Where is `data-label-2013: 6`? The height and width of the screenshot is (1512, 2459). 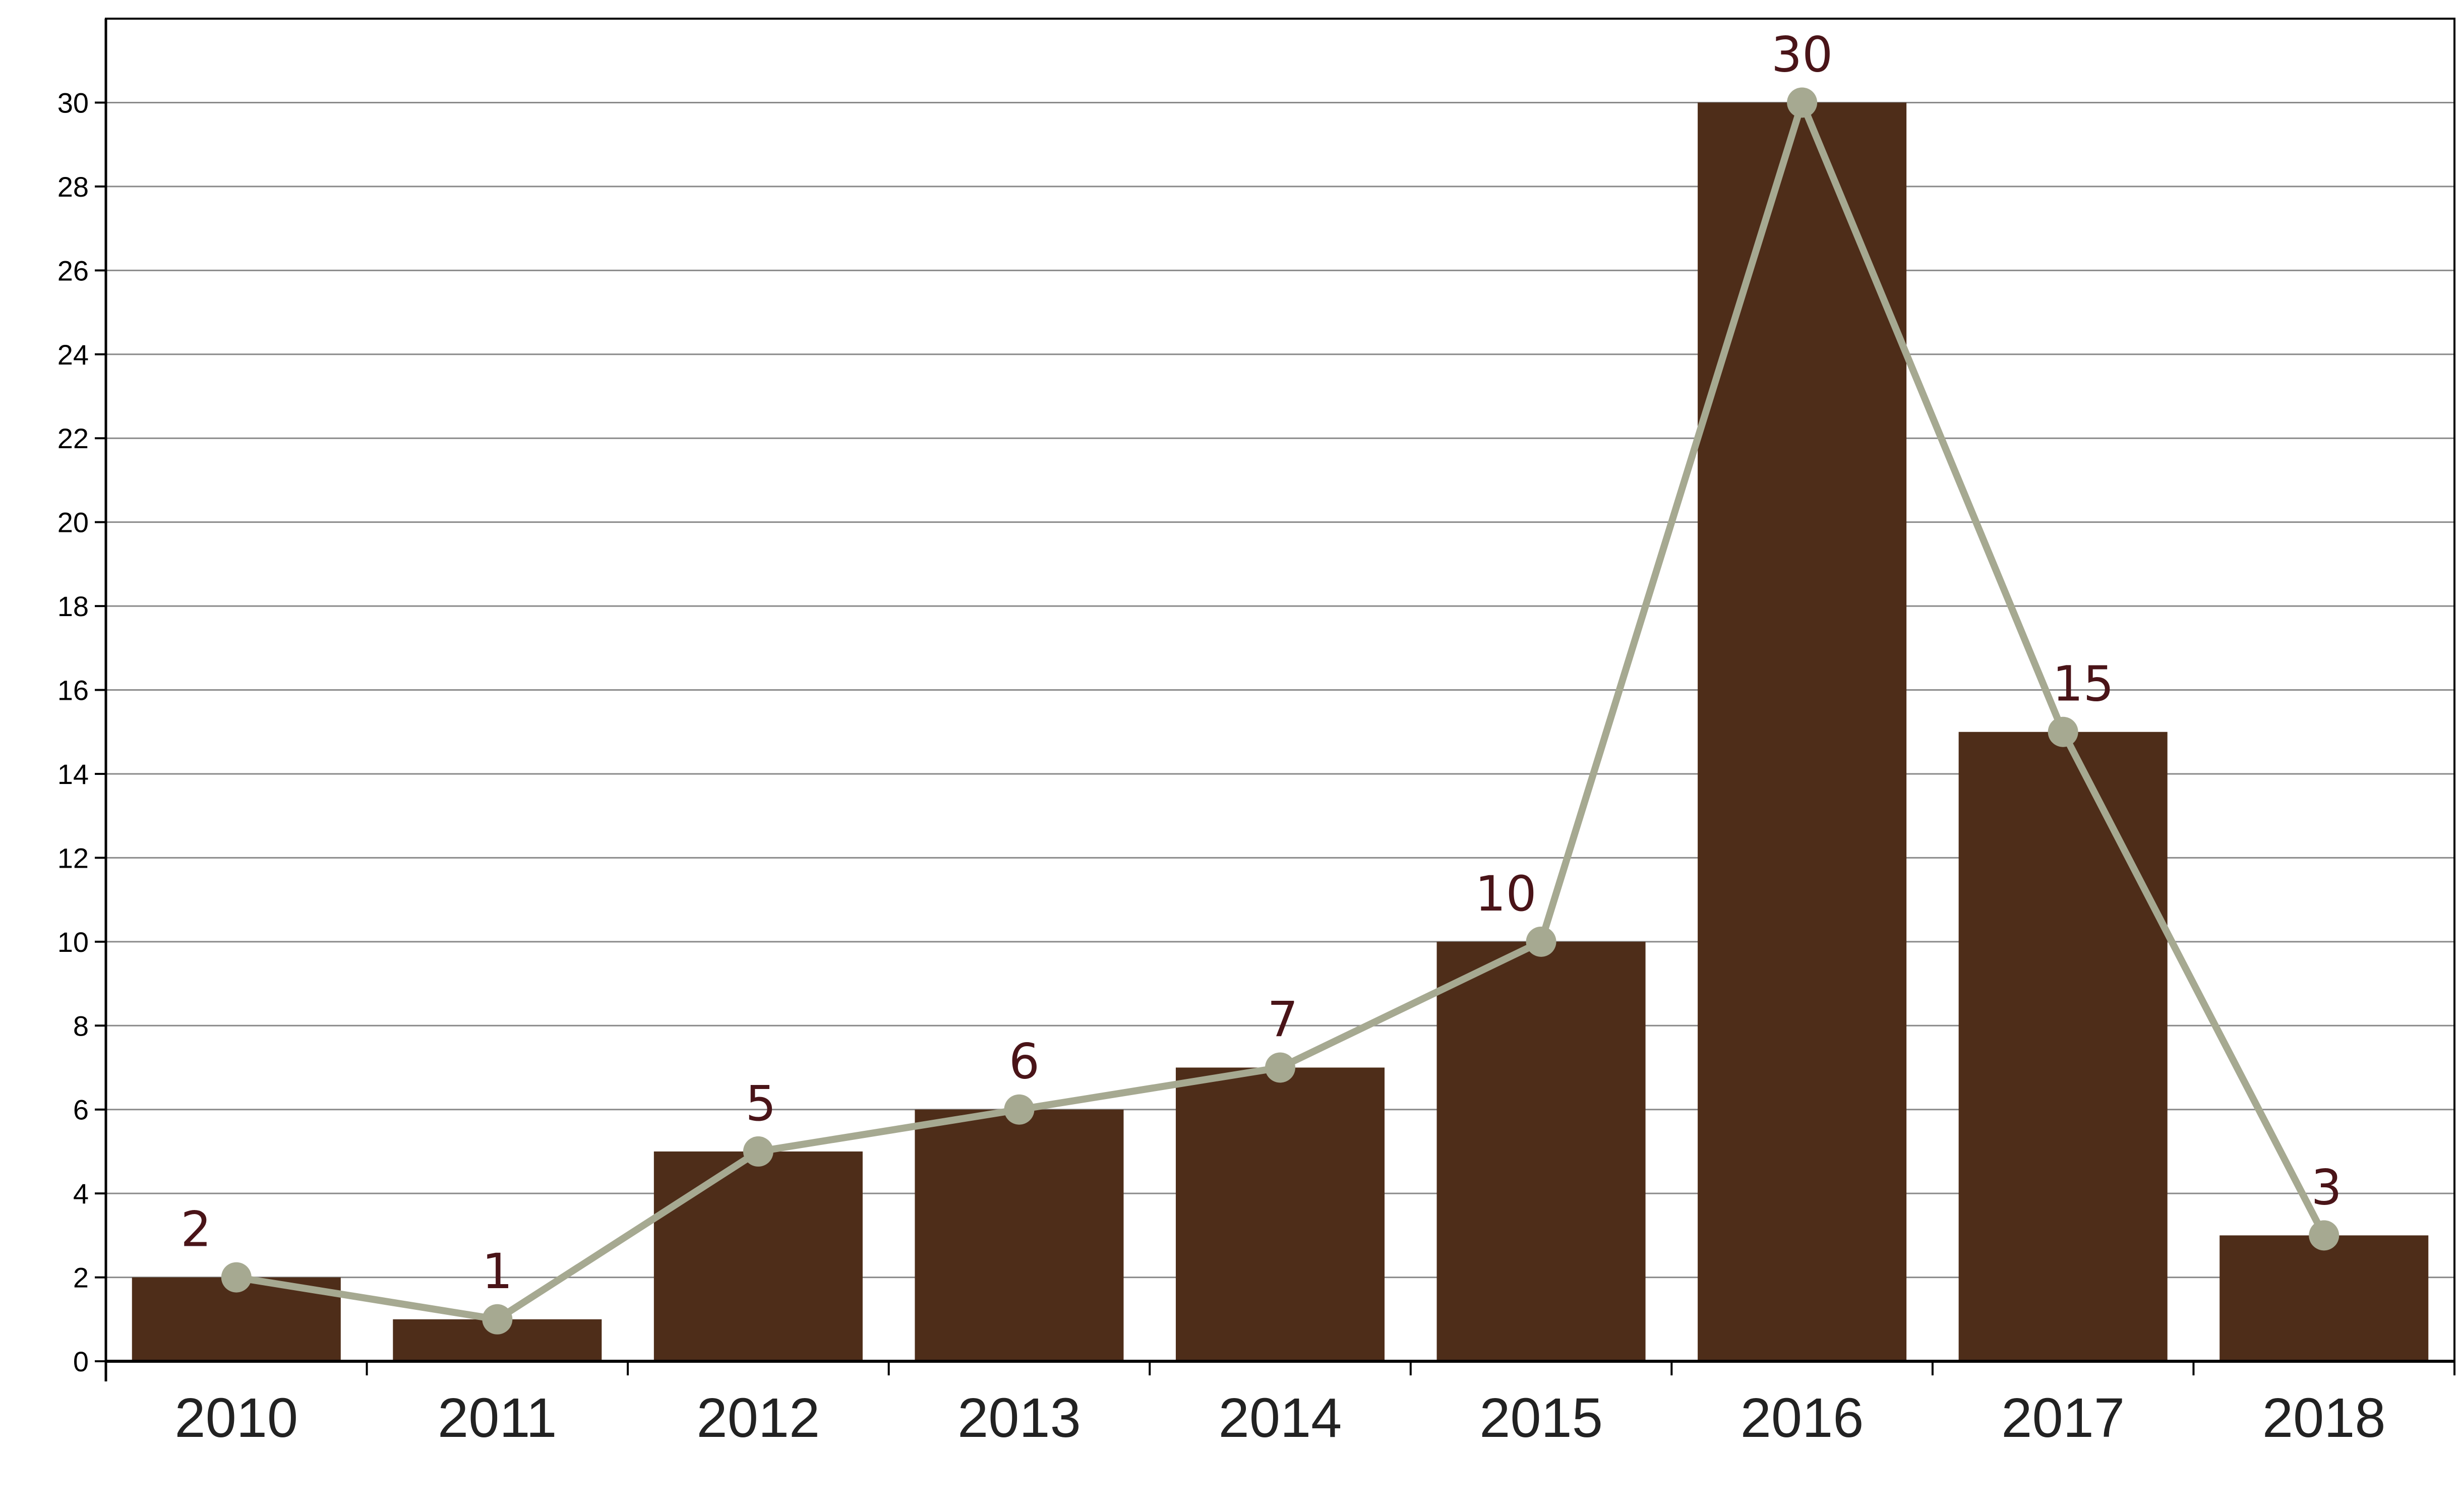 data-label-2013: 6 is located at coordinates (1024, 1062).